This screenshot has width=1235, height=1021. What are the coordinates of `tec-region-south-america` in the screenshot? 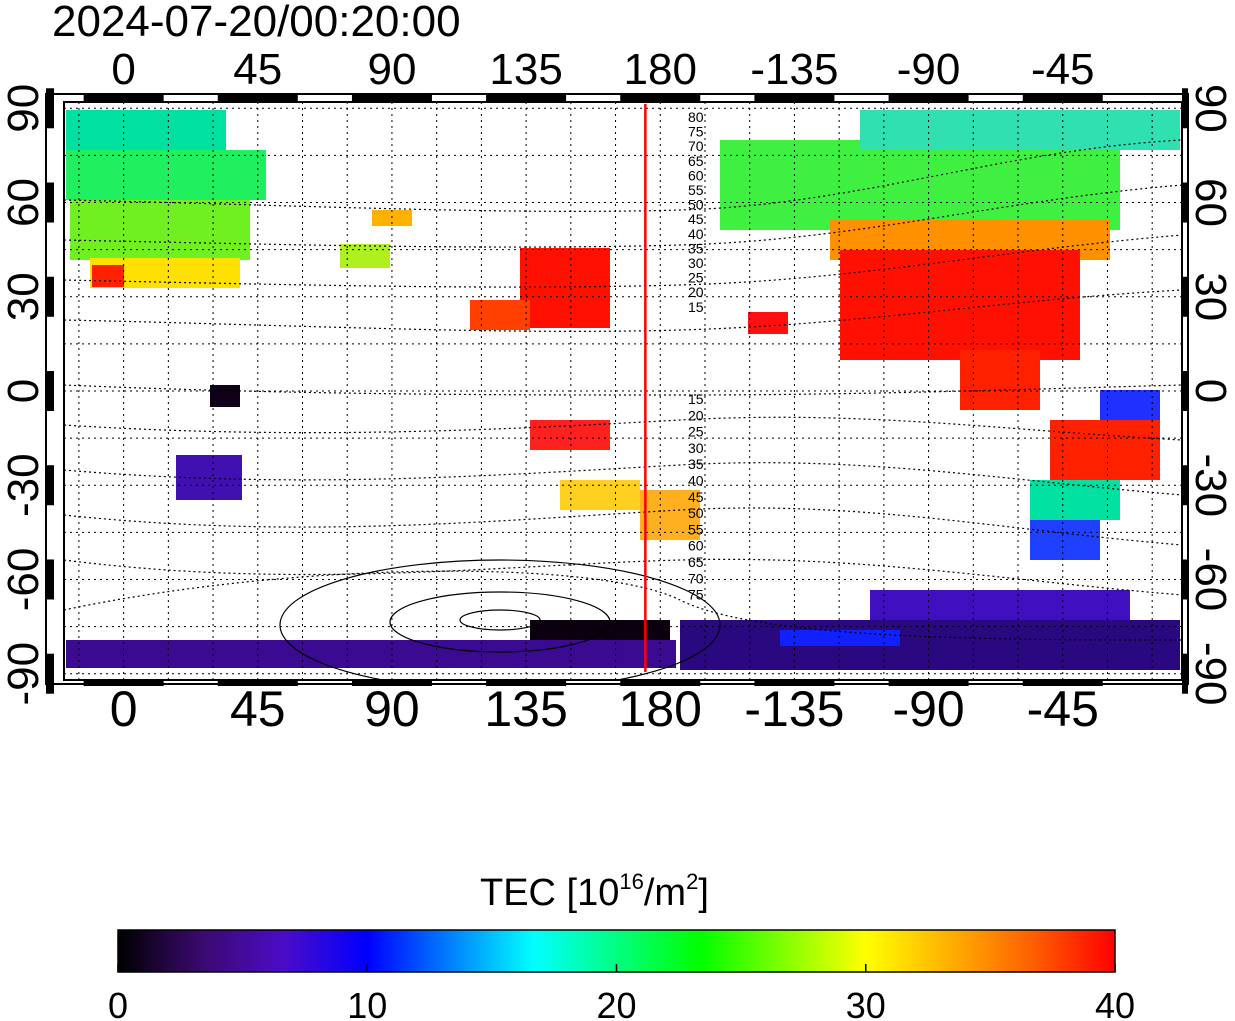 It's located at (1075, 500).